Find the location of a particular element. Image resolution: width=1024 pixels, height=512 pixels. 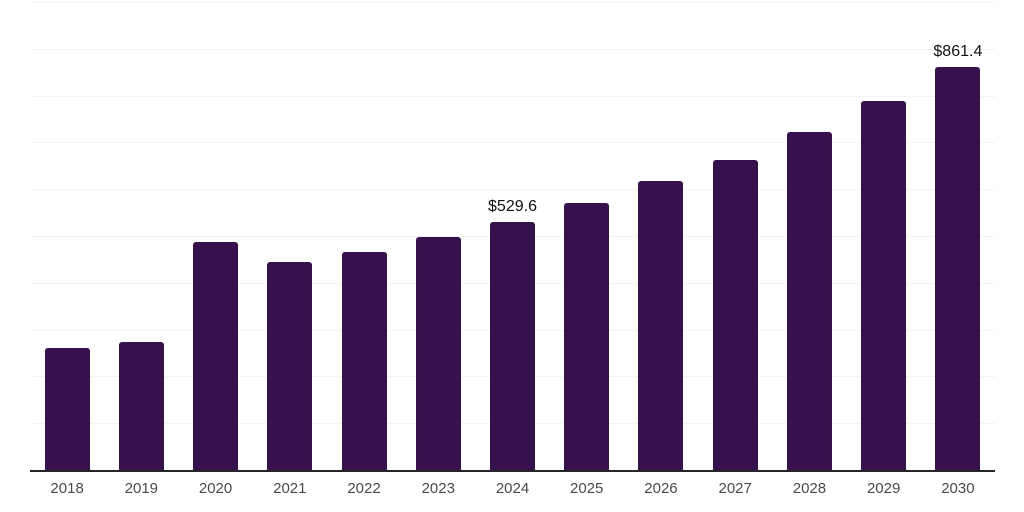

bar-2018 is located at coordinates (67, 409).